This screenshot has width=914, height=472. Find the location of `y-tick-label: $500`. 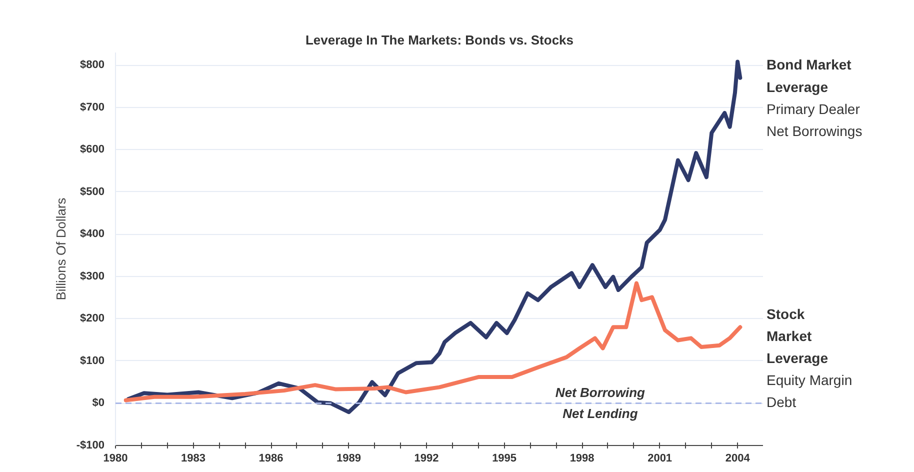

y-tick-label: $500 is located at coordinates (92, 192).